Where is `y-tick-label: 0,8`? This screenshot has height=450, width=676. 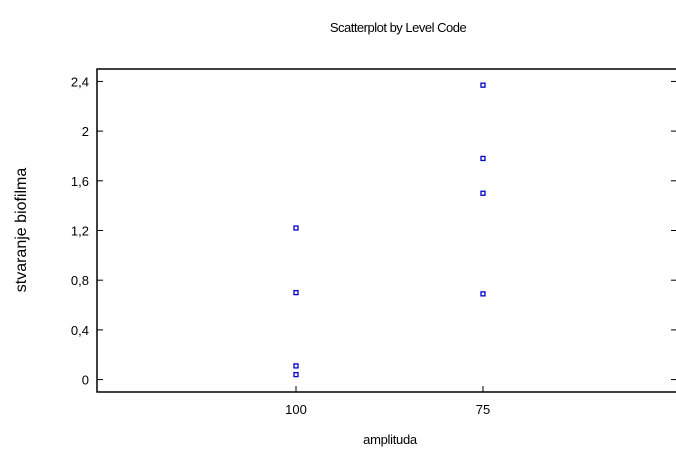 y-tick-label: 0,8 is located at coordinates (80, 280).